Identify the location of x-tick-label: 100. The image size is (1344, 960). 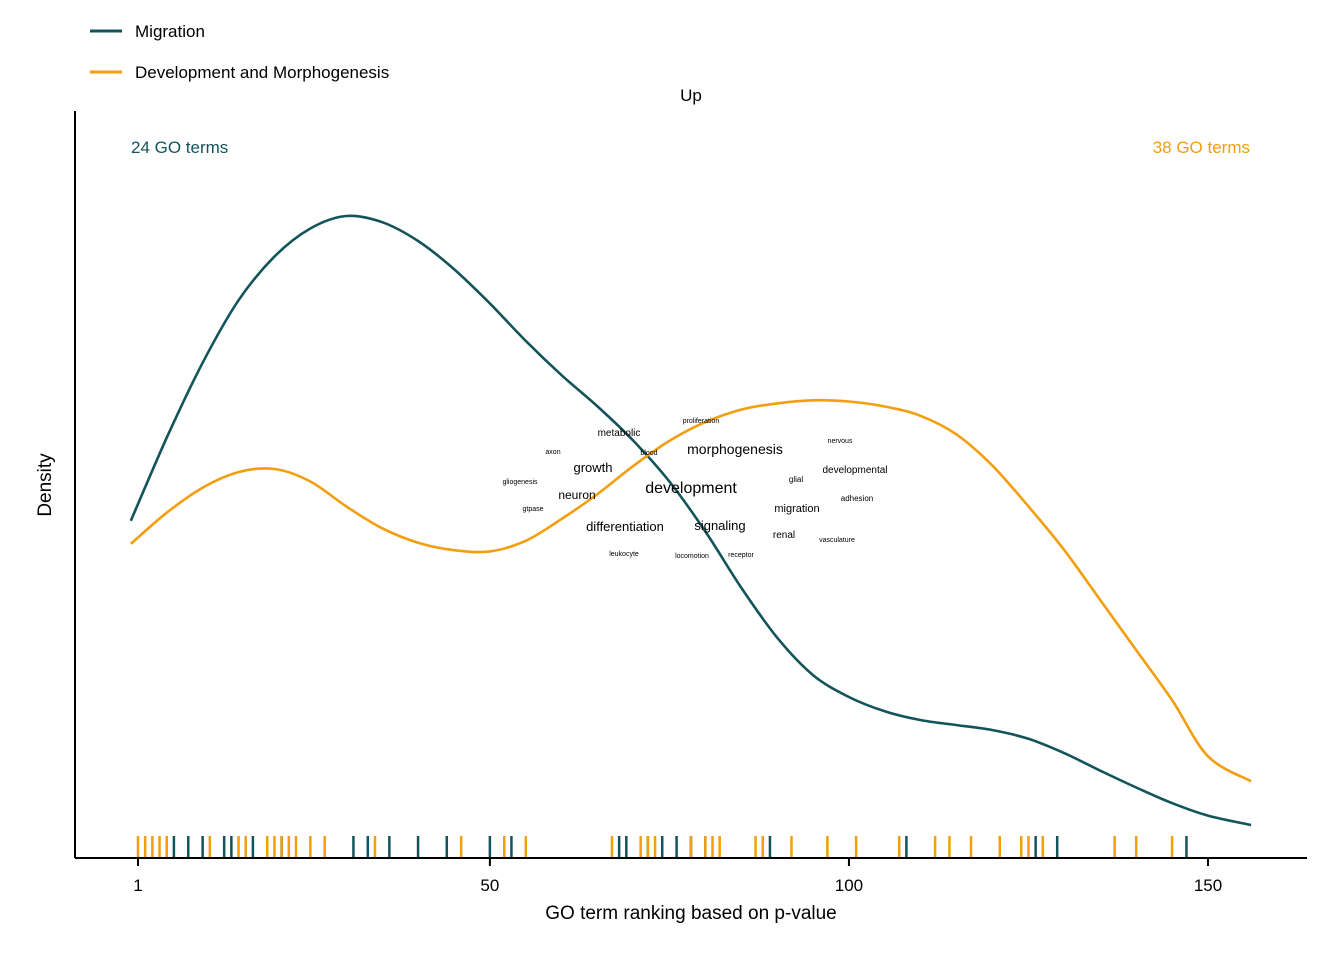
(849, 885).